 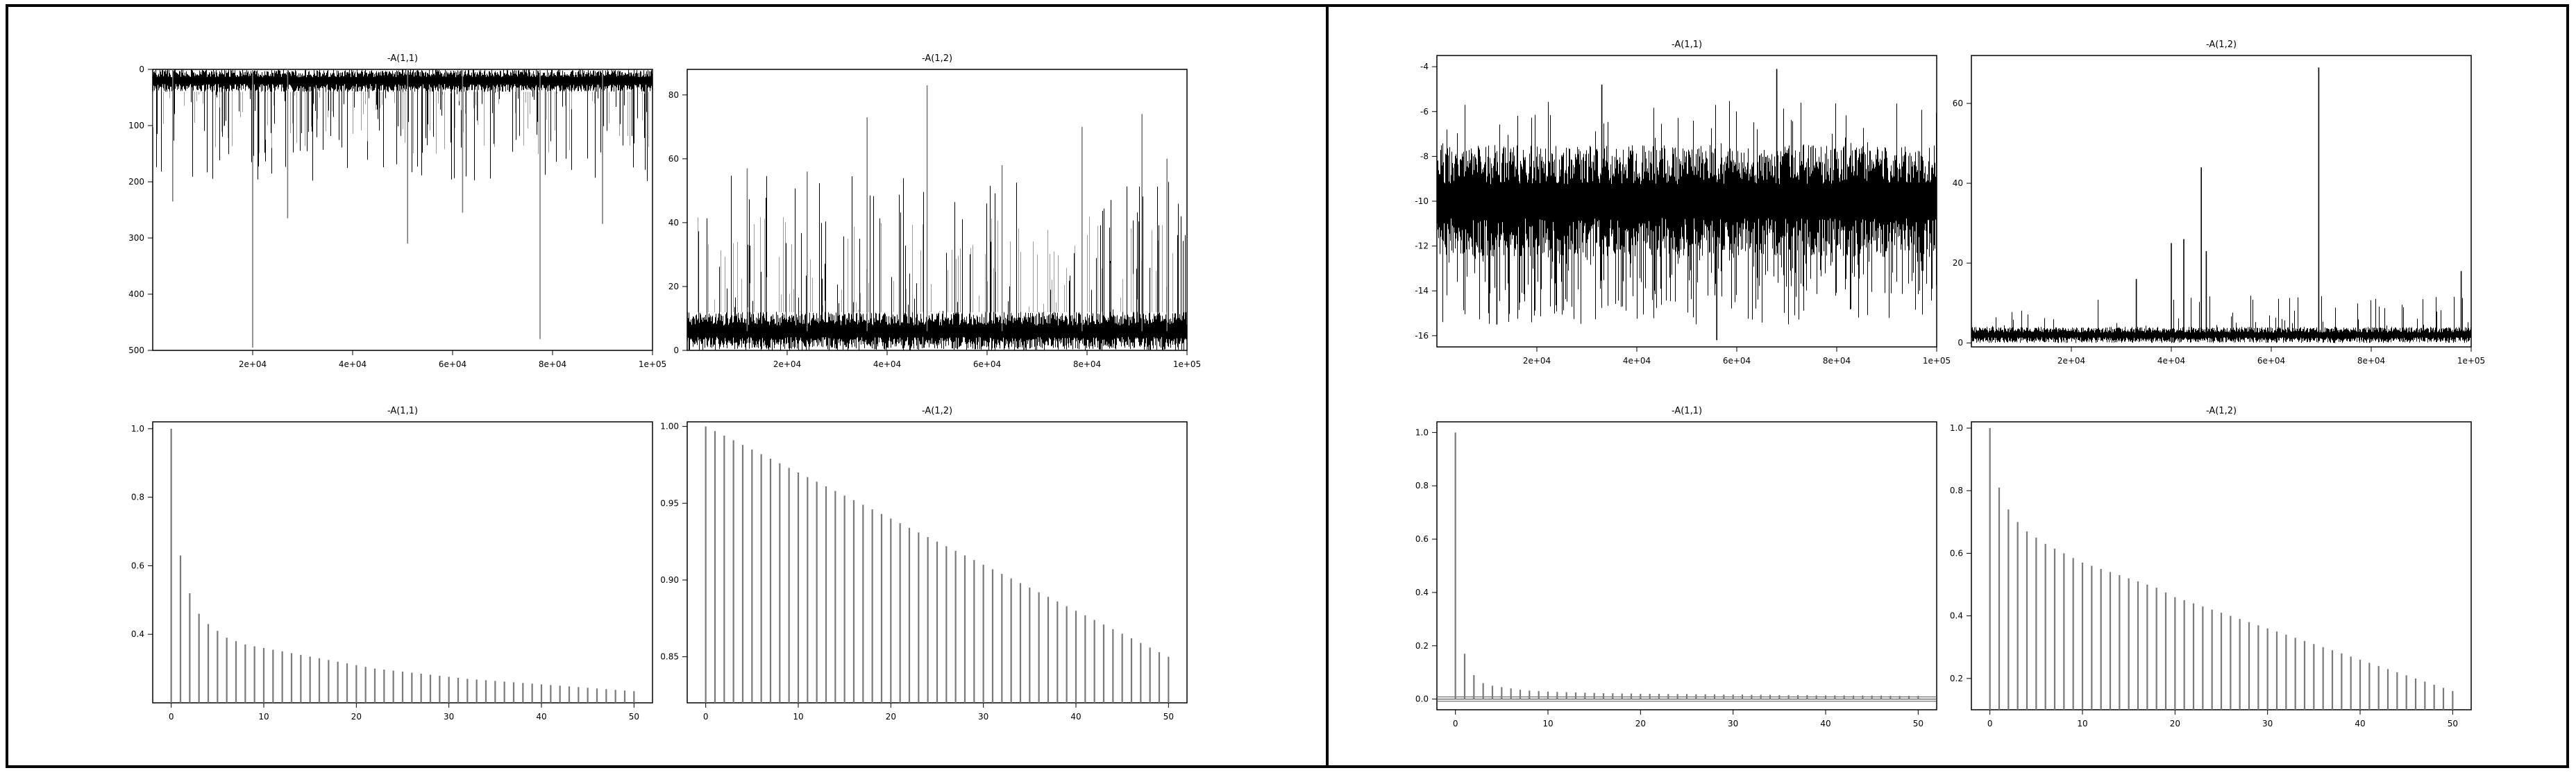 What do you see at coordinates (669, 657) in the screenshot?
I see `y-tick-label: 0.85` at bounding box center [669, 657].